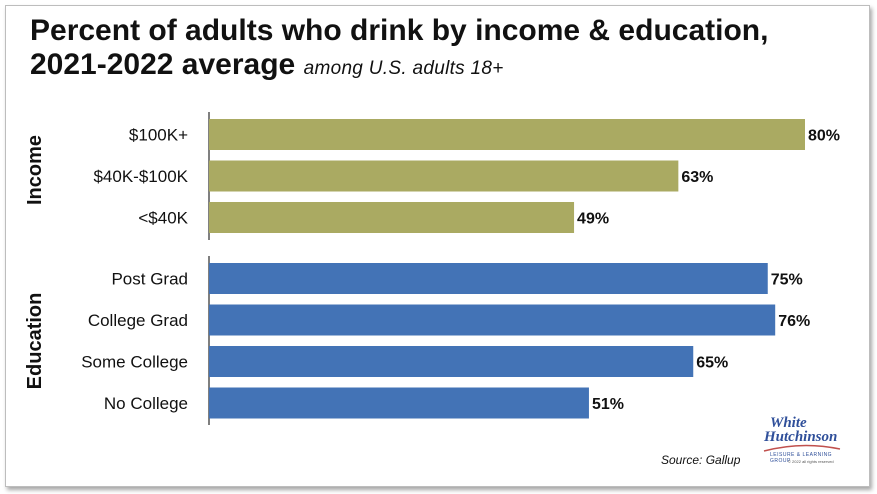 This screenshot has width=877, height=494. What do you see at coordinates (824, 136) in the screenshot?
I see `income-data-label: 80%` at bounding box center [824, 136].